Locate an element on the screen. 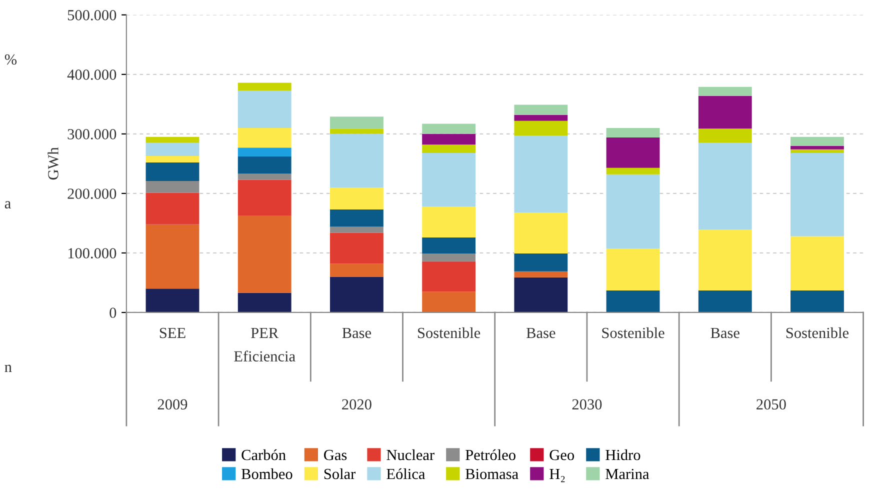 Image resolution: width=872 pixels, height=496 pixels. y-axis-title: GWh is located at coordinates (53, 163).